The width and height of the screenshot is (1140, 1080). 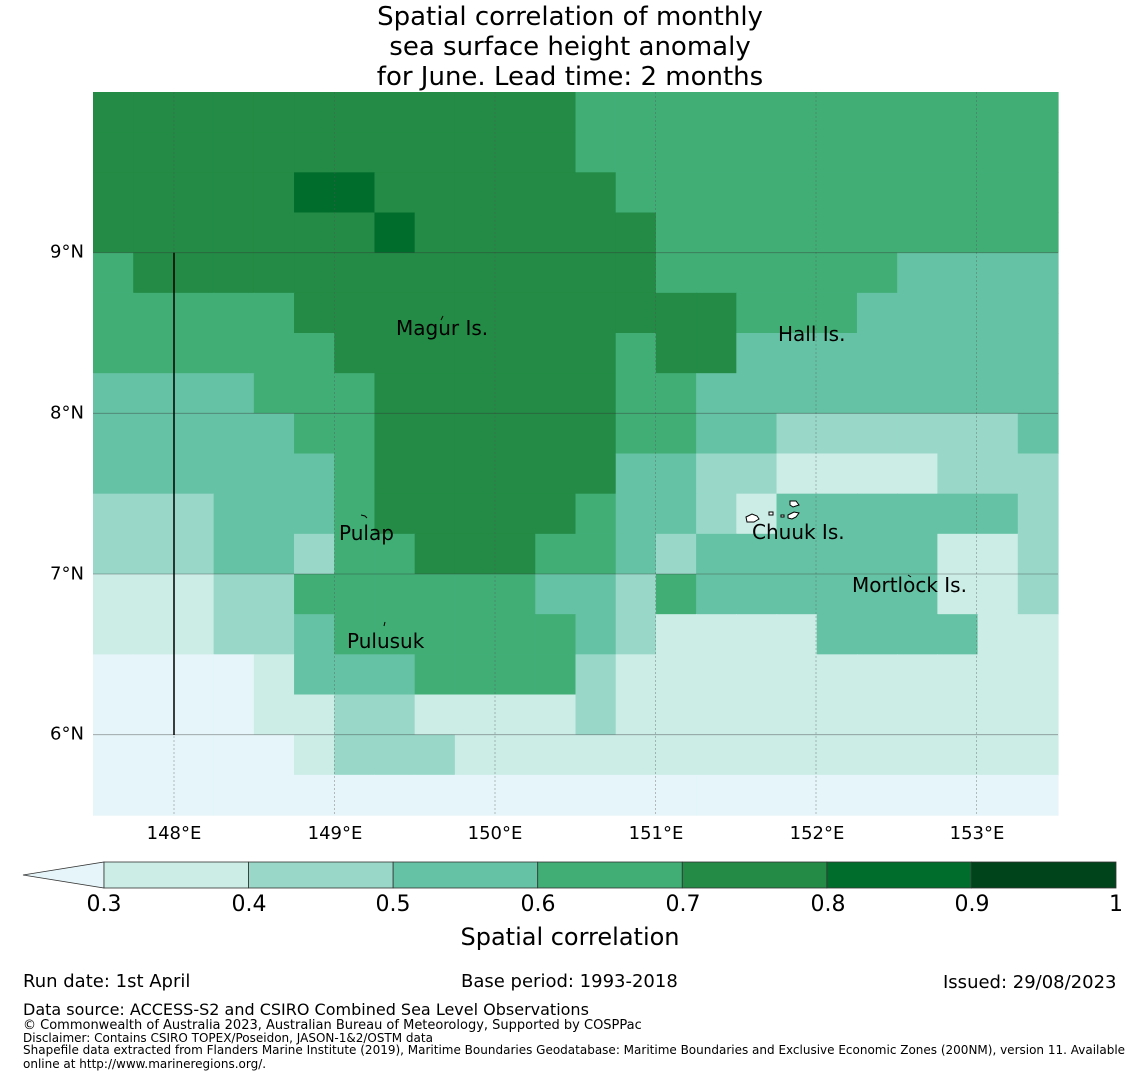 I want to click on x-tick-151: 151°E, so click(x=656, y=833).